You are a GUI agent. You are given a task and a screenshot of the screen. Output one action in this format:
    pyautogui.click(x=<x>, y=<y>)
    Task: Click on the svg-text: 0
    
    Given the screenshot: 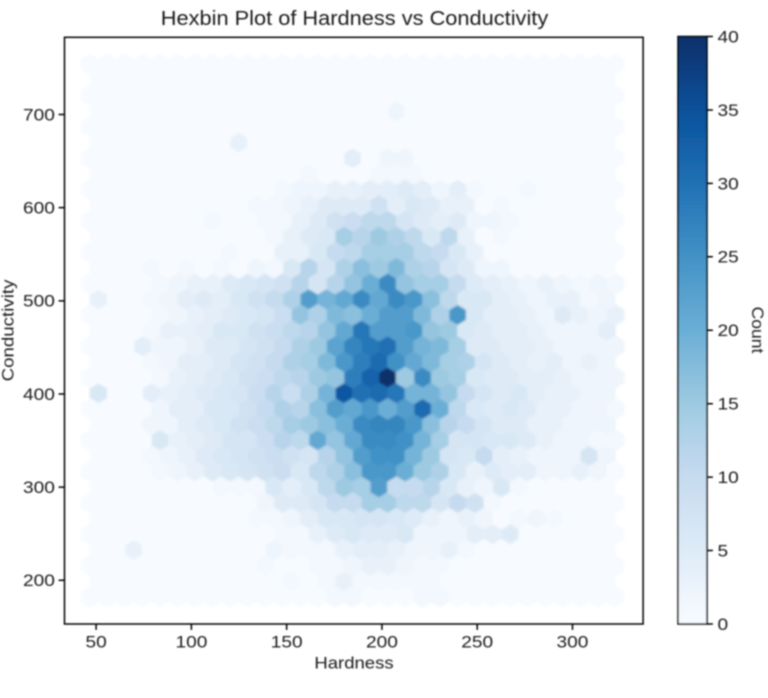 What is the action you would take?
    pyautogui.click(x=723, y=624)
    